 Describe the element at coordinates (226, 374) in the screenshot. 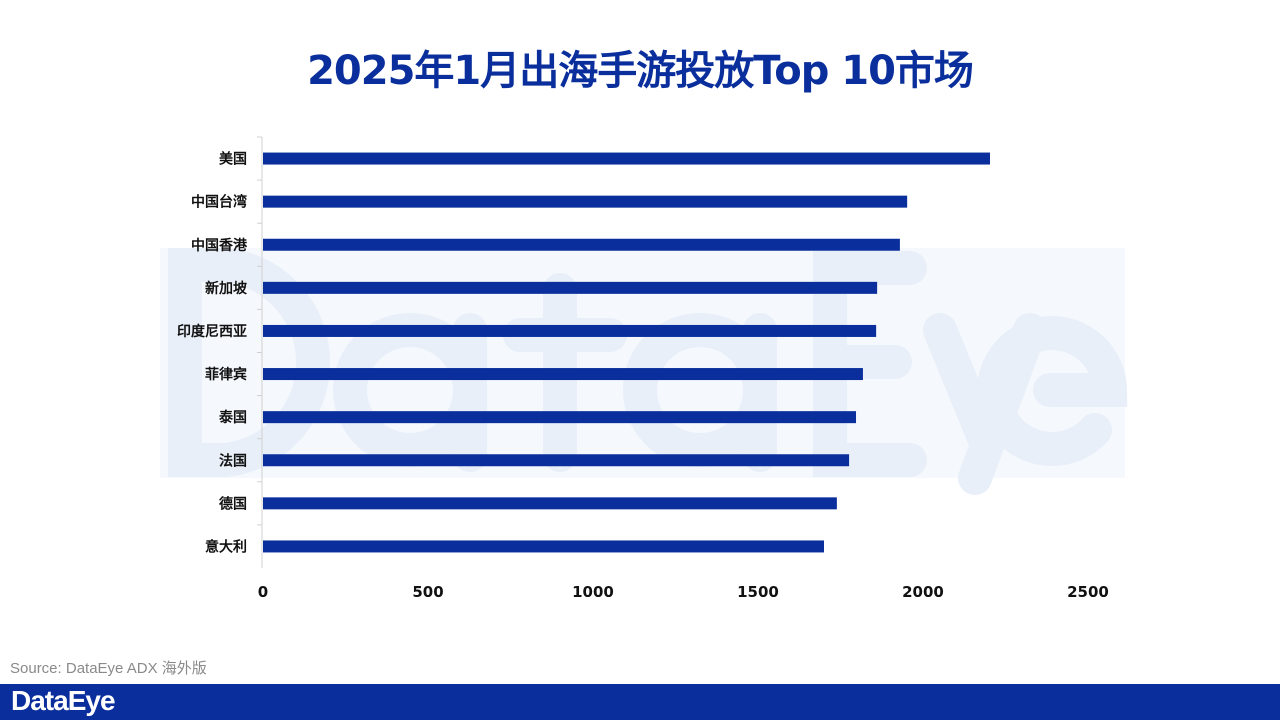

I see `category-label: 菲律宾` at that location.